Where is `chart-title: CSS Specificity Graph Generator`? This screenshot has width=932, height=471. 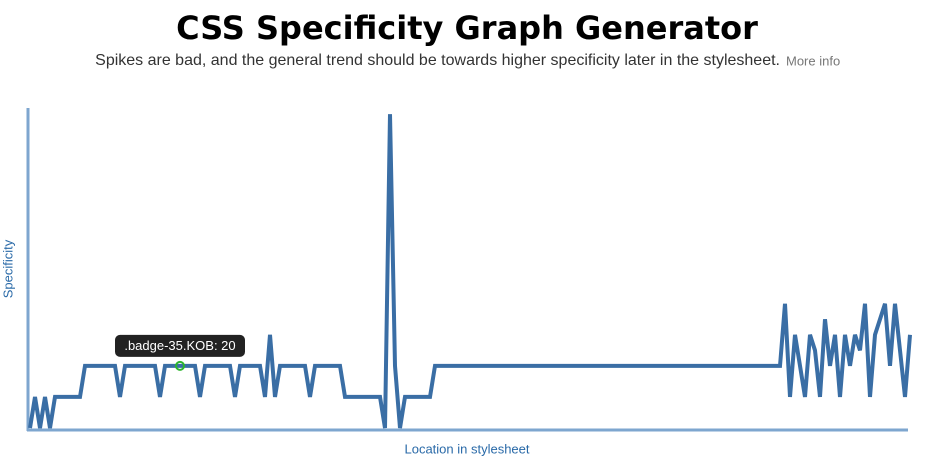 chart-title: CSS Specificity Graph Generator is located at coordinates (467, 28).